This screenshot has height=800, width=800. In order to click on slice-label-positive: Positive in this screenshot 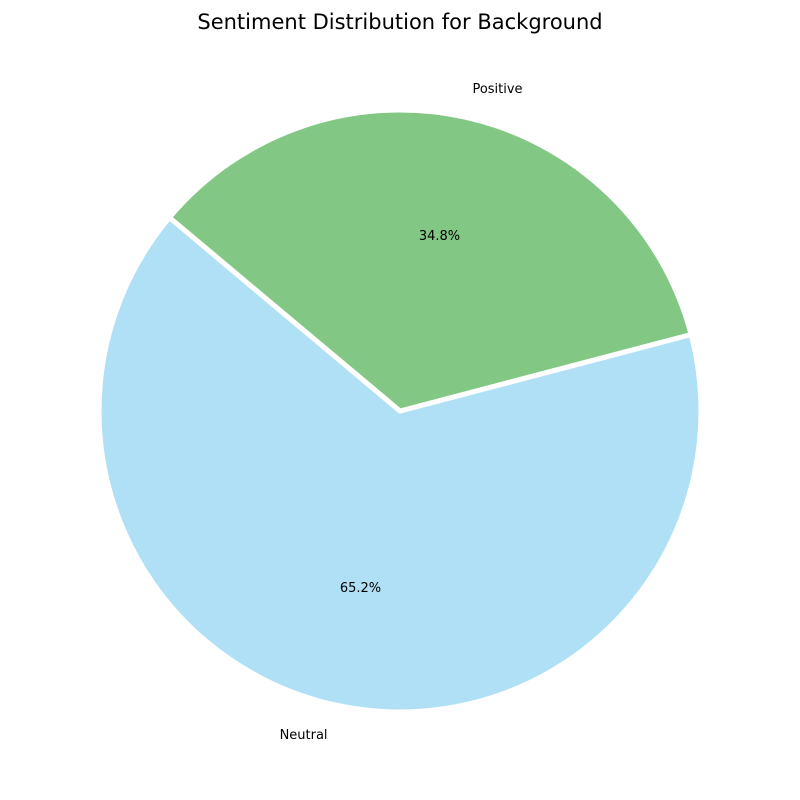, I will do `click(497, 89)`.